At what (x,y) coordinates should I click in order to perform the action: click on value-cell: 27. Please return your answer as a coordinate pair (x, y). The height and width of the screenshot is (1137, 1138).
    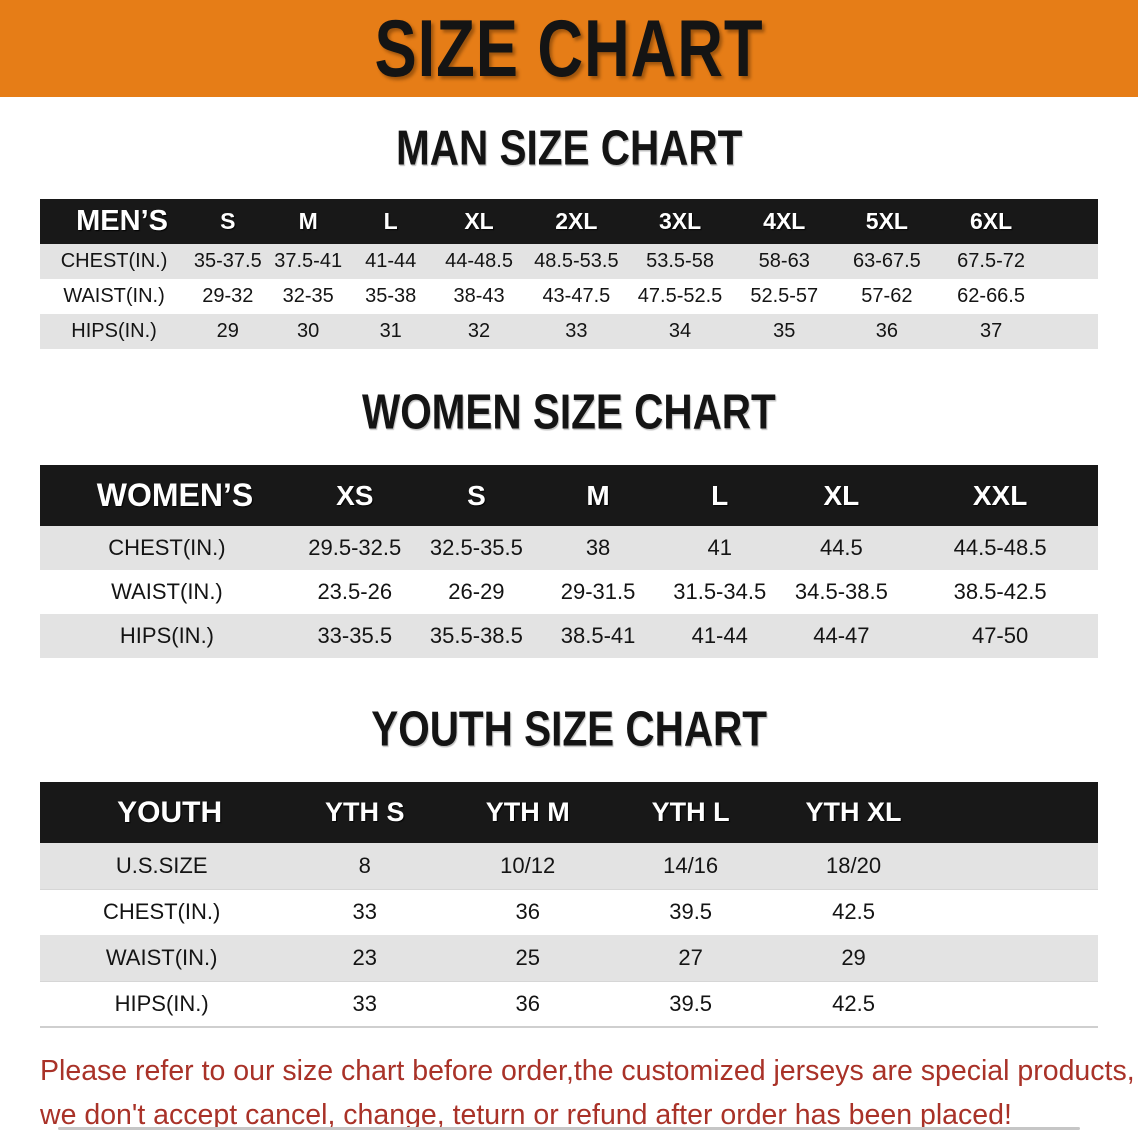
    Looking at the image, I should click on (690, 957).